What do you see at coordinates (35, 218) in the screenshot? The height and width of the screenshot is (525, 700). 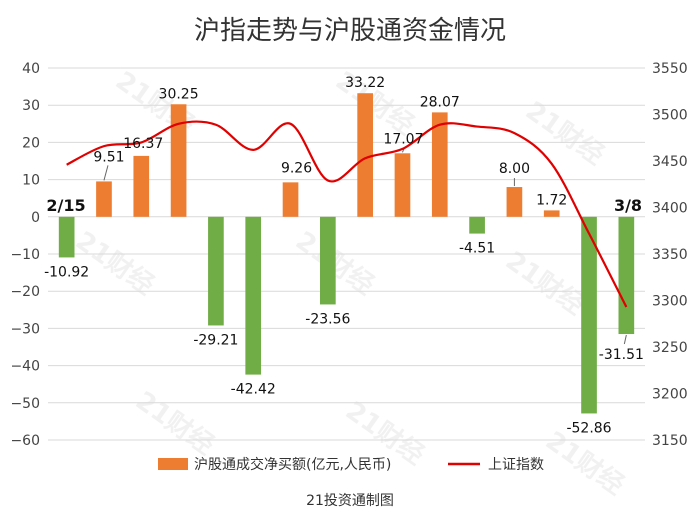 I see `left-tick-label: 0` at bounding box center [35, 218].